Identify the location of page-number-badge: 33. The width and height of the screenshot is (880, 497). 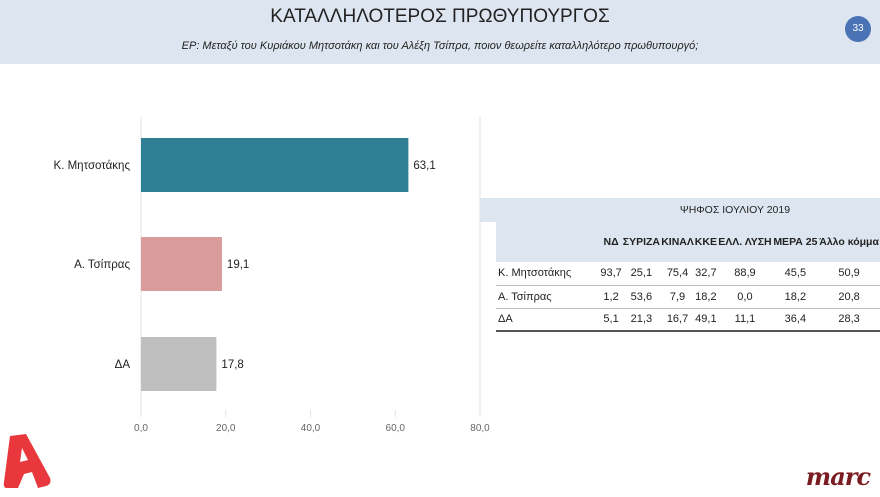
(858, 29).